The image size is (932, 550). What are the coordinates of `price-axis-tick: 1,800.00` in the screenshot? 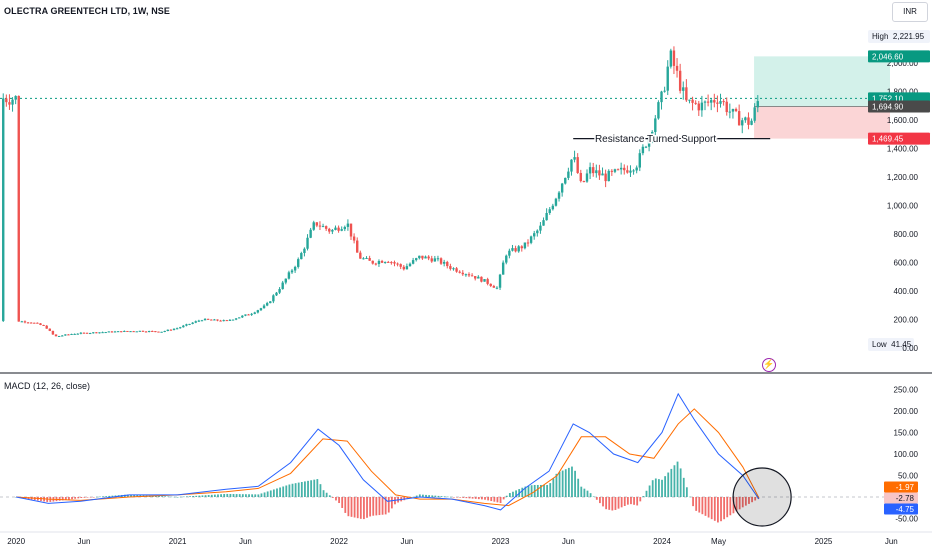 It's located at (903, 92).